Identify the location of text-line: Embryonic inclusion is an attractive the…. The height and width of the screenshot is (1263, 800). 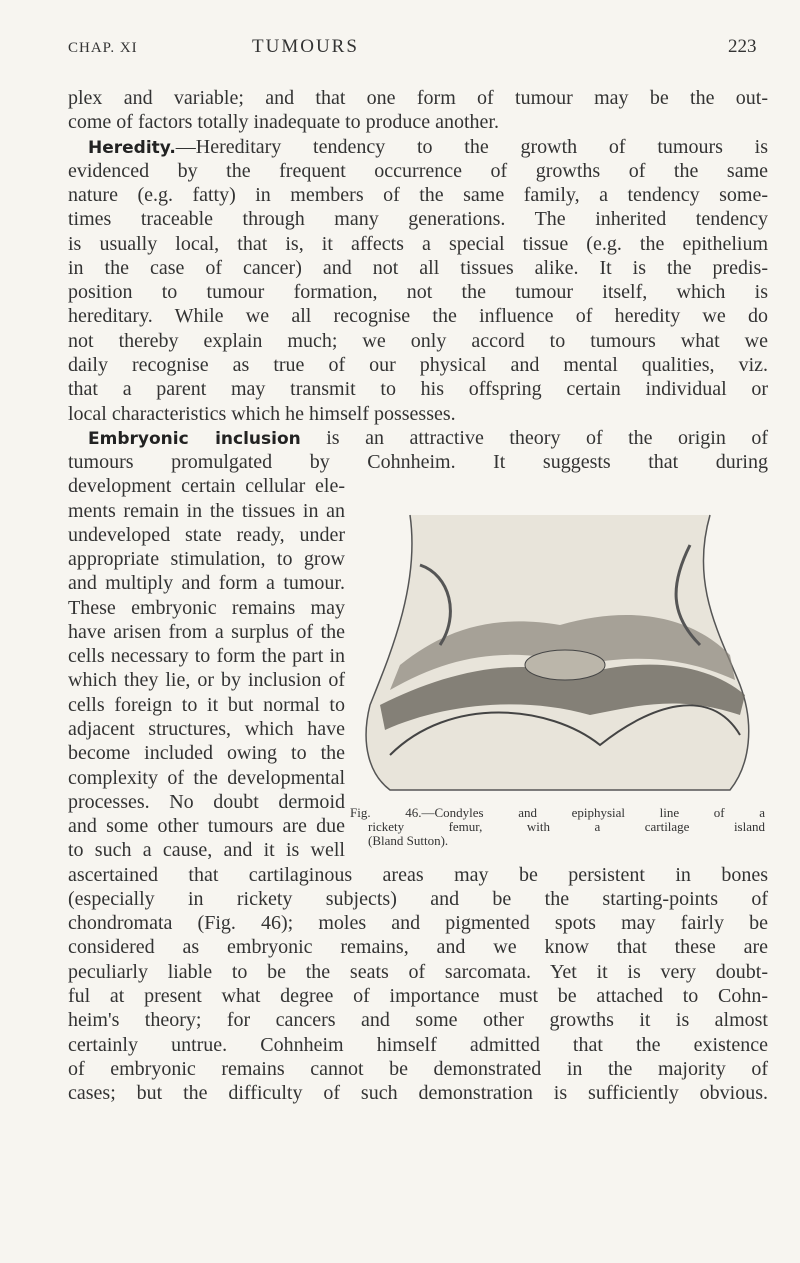
(428, 438).